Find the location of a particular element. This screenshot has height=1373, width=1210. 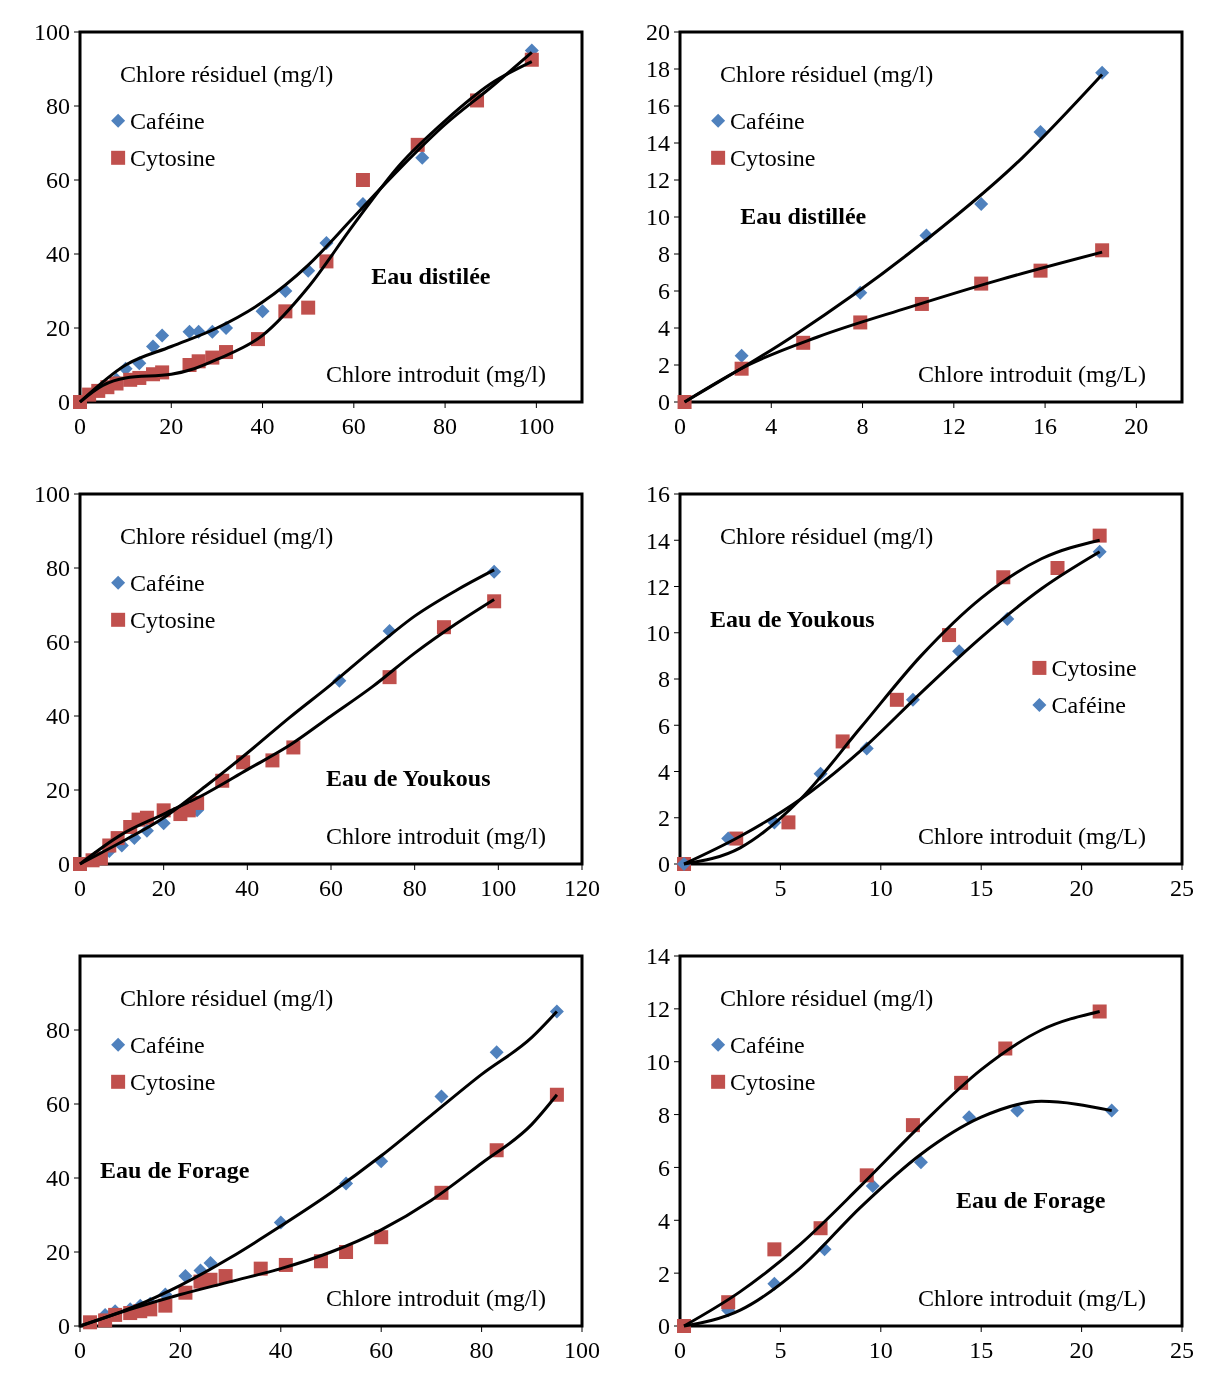

y-tick-label: 16 is located at coordinates (658, 106).